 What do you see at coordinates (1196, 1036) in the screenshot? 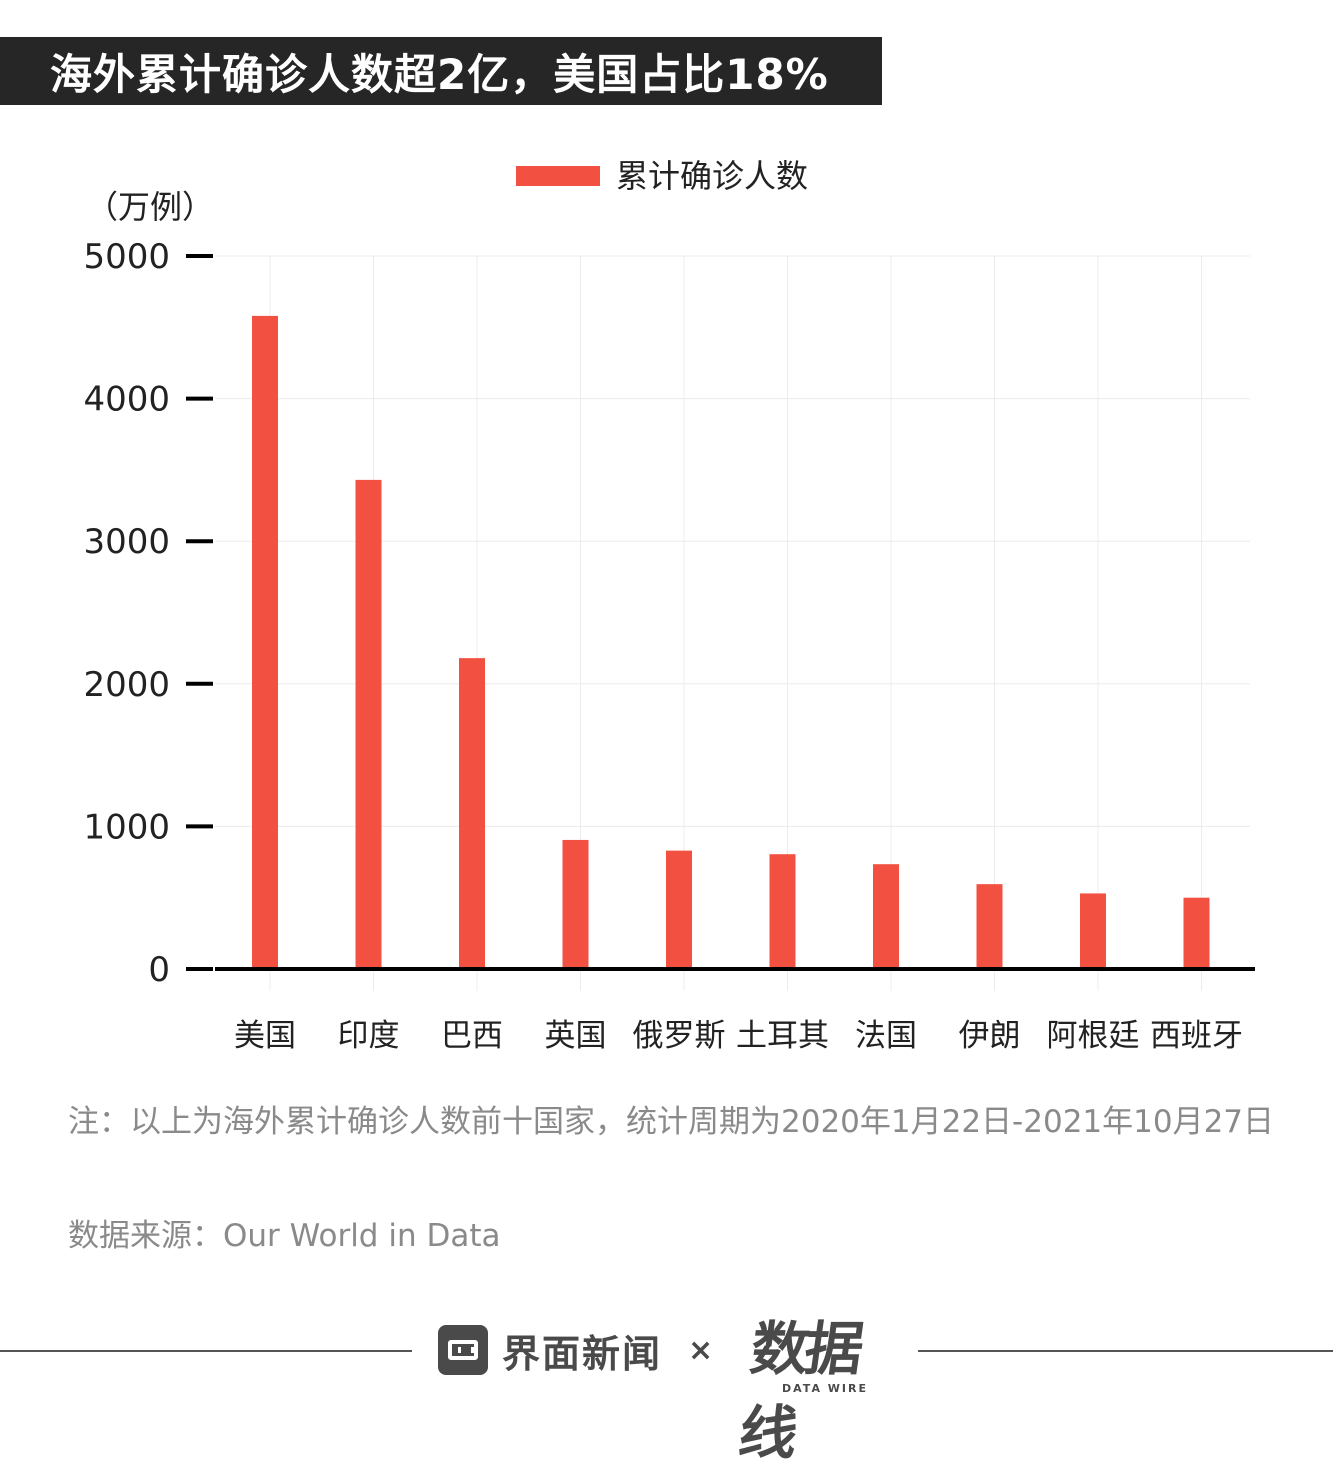
I see `x-tick-label: 西班牙` at bounding box center [1196, 1036].